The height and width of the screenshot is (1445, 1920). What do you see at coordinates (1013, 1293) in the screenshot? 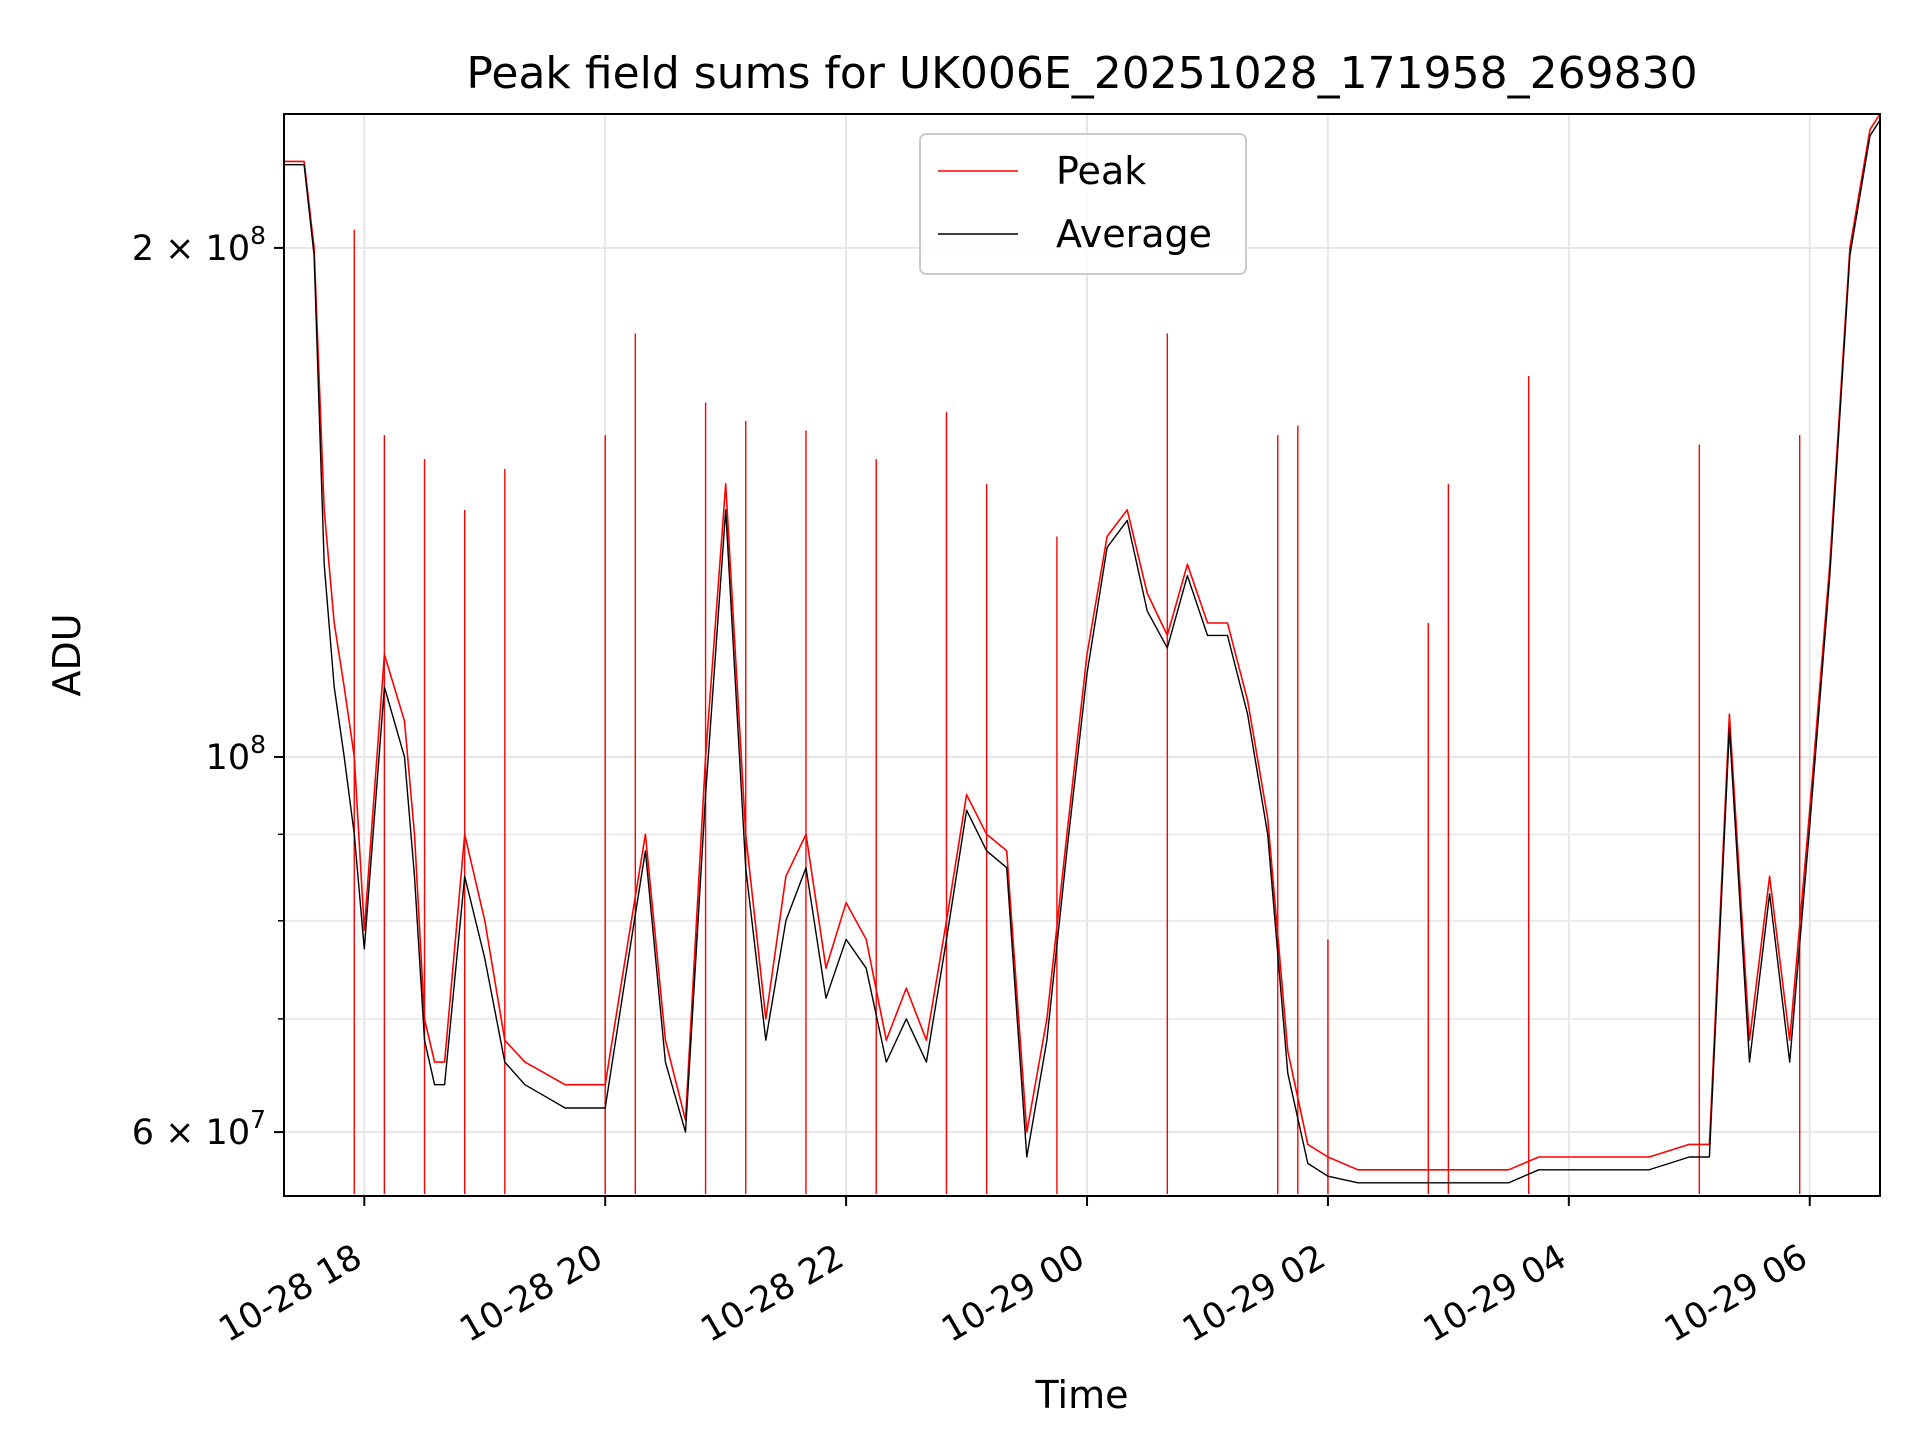
I see `x-tick-label-3: 10-29 00` at bounding box center [1013, 1293].